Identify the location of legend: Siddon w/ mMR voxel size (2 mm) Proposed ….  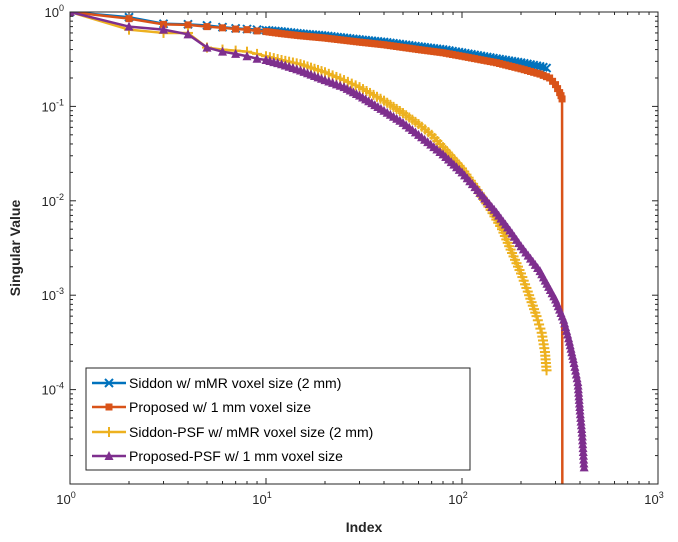
(278, 419).